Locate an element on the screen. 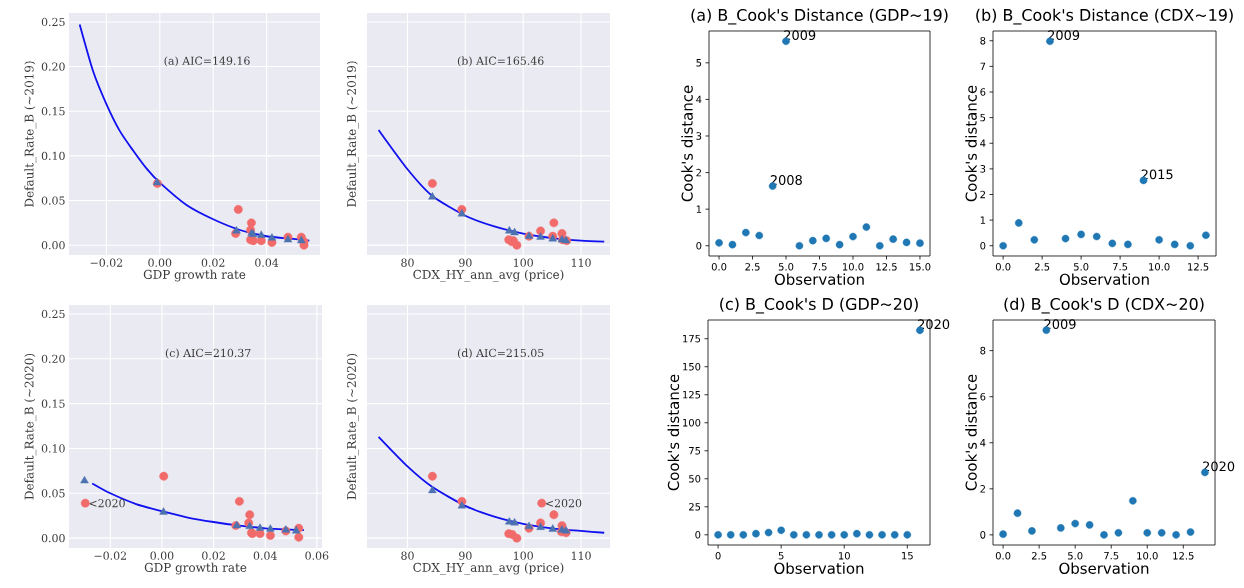  x-tick-label: 0 is located at coordinates (718, 556).